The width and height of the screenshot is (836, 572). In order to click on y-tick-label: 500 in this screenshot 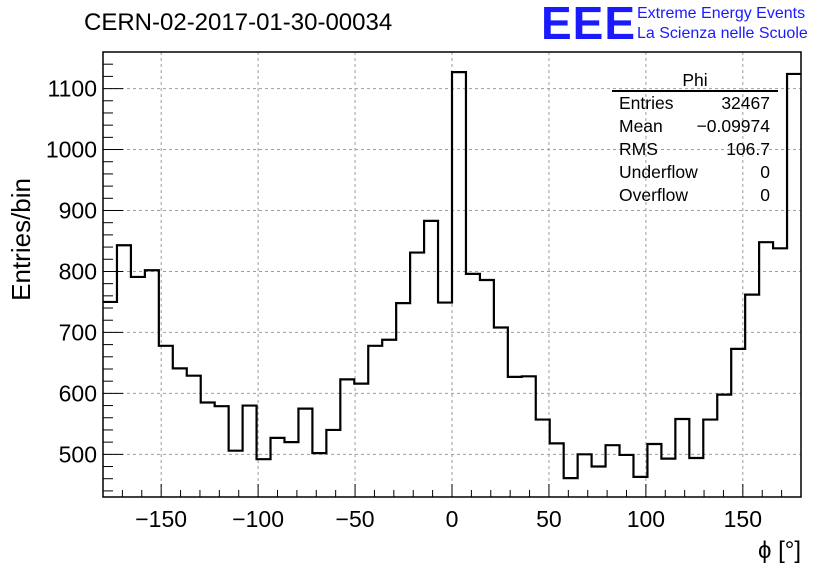, I will do `click(78, 454)`.